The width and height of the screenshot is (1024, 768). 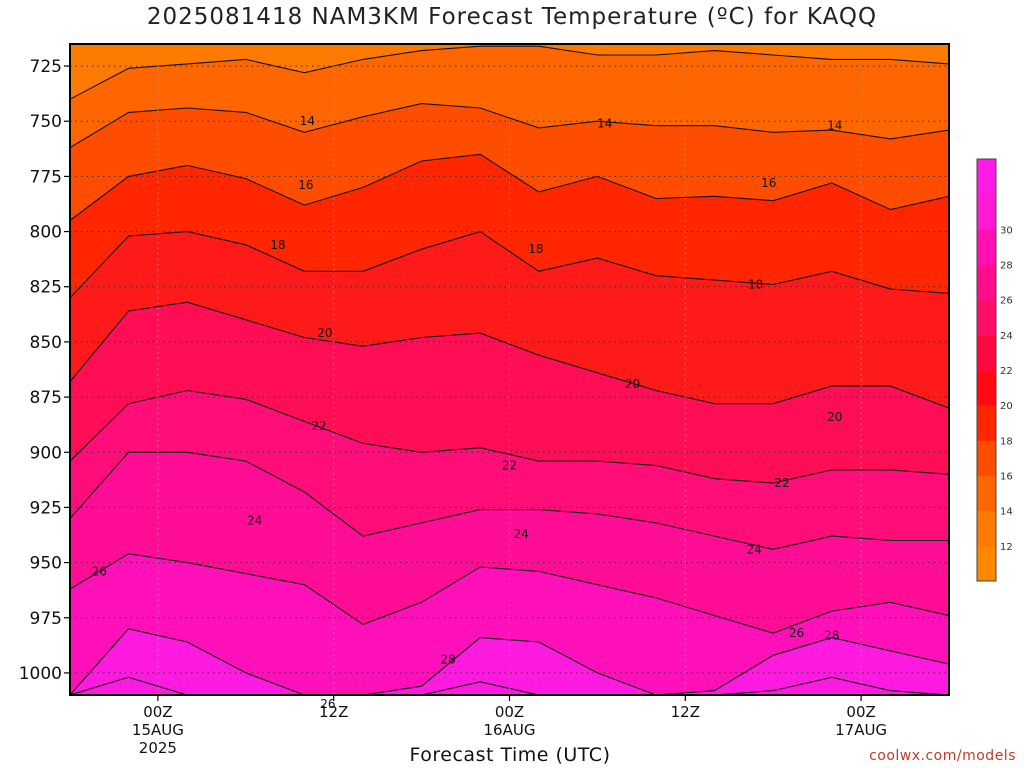 What do you see at coordinates (1006, 441) in the screenshot?
I see `colorbar-tick-label: 18` at bounding box center [1006, 441].